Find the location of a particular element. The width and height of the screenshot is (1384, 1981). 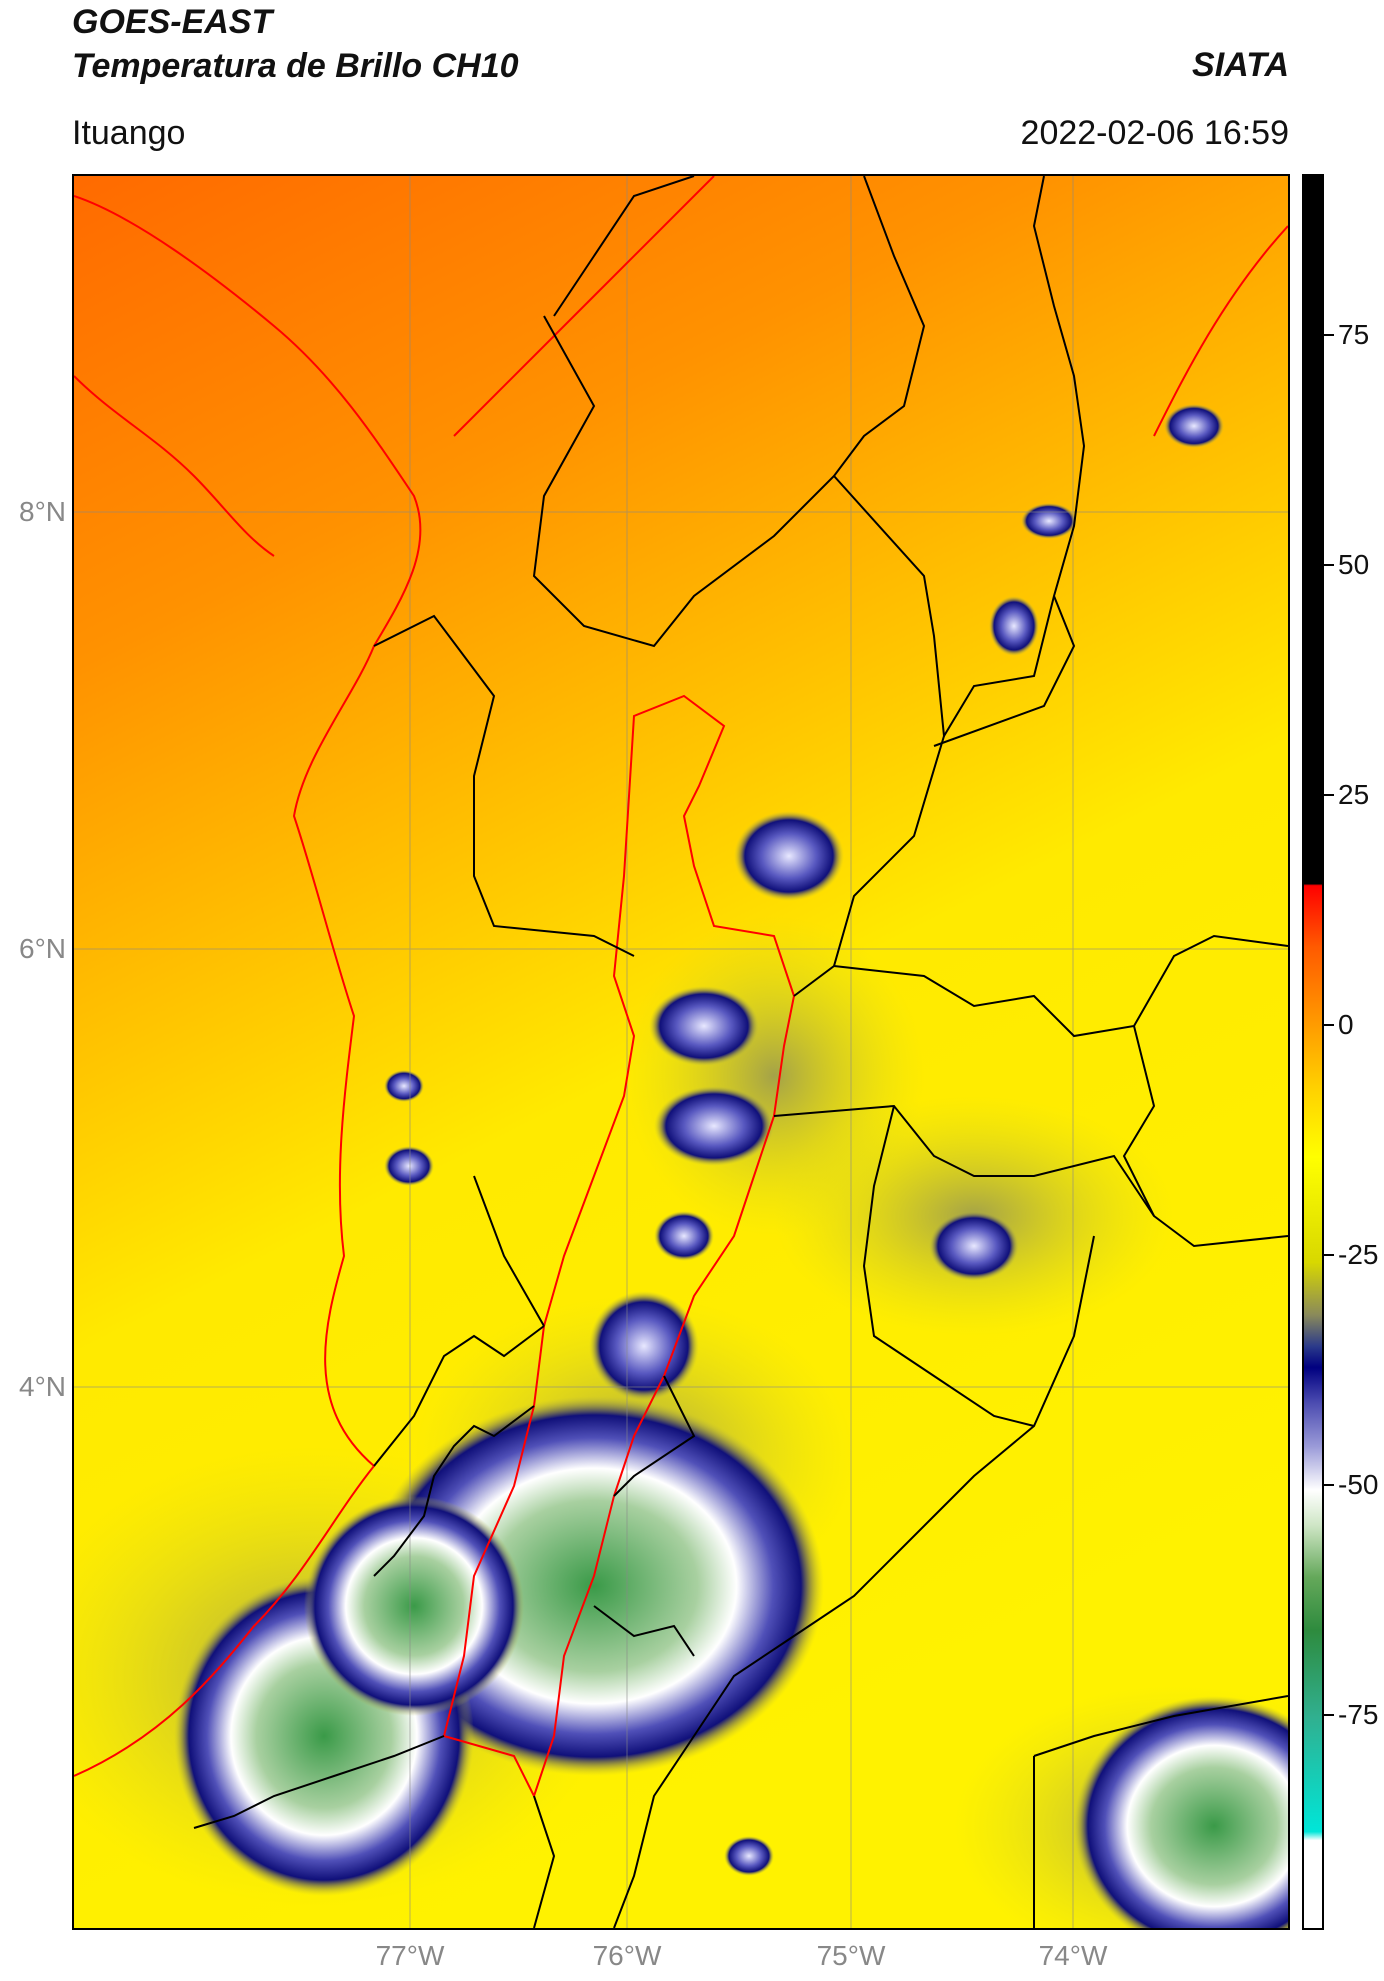

lat-label-6n: 6°N is located at coordinates (42, 948).